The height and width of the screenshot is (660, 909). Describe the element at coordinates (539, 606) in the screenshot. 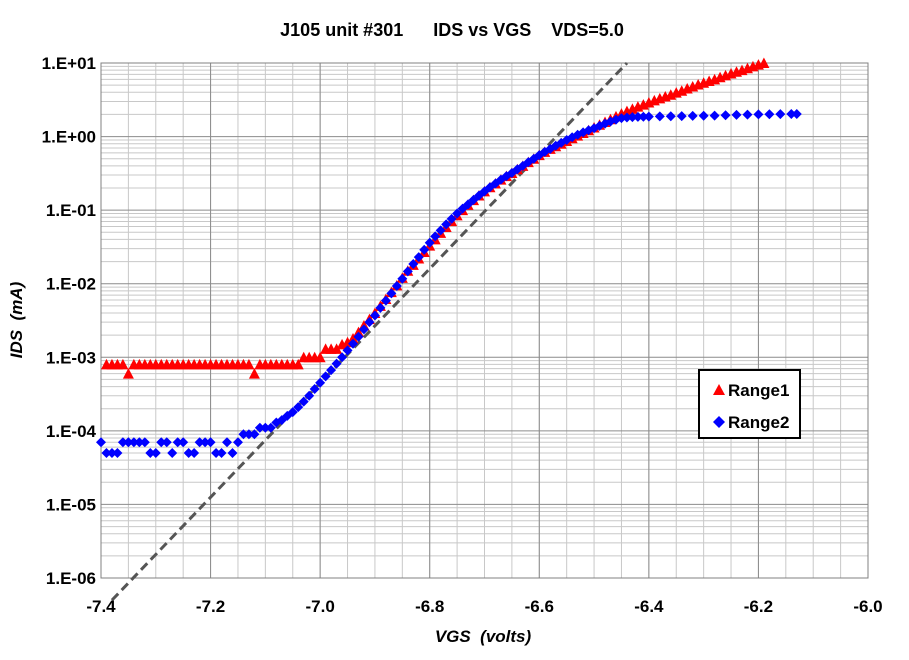

I see `x-tick-label: -6.6` at that location.